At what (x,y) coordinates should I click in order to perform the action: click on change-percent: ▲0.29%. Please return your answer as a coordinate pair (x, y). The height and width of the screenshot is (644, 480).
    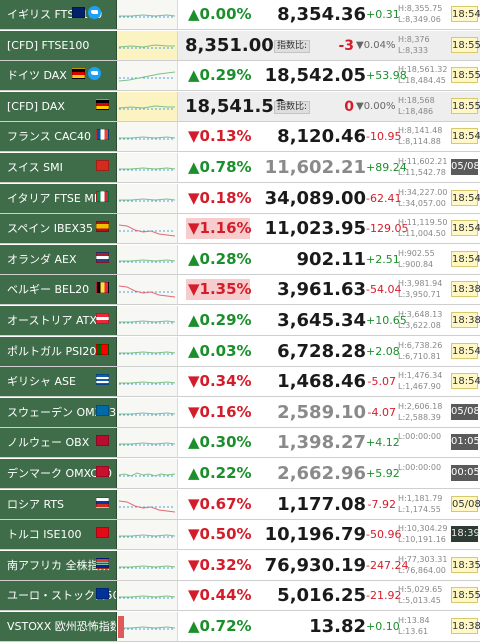
    Looking at the image, I should click on (220, 75).